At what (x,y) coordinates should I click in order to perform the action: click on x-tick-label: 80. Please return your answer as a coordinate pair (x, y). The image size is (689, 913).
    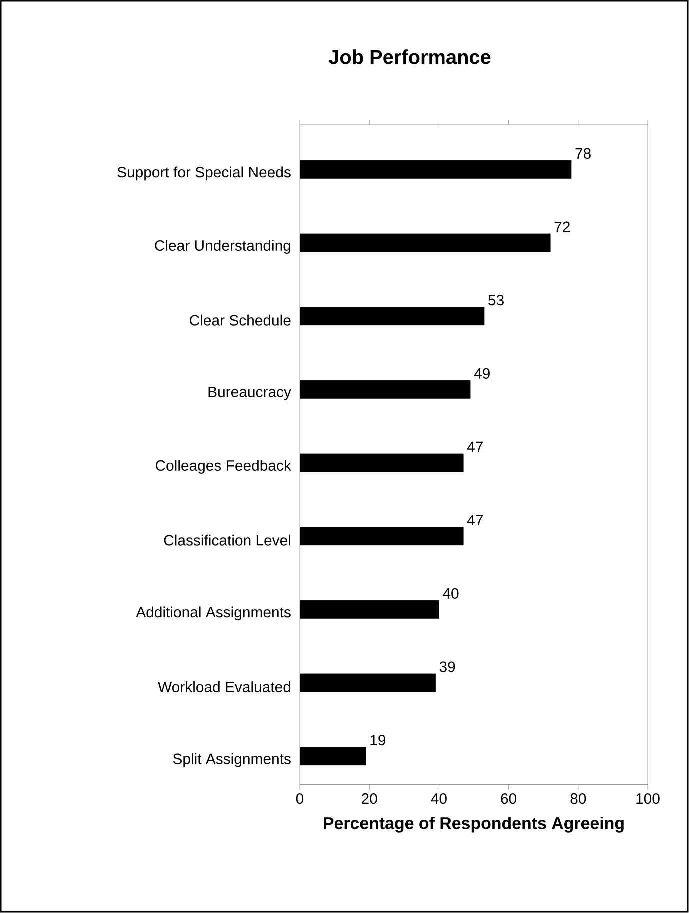
    Looking at the image, I should click on (578, 799).